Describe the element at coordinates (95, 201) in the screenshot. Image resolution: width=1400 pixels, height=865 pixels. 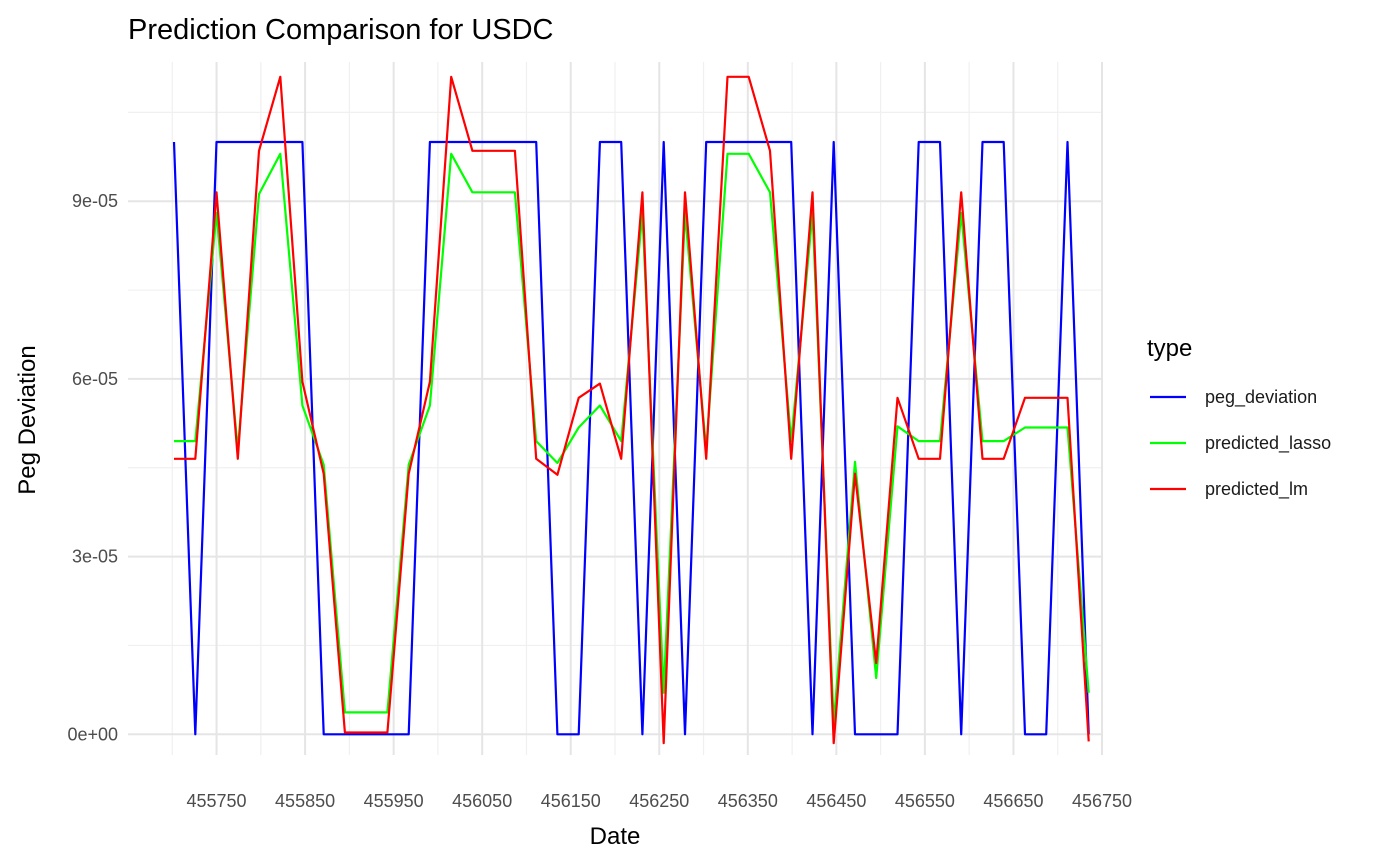
I see `y-tick-label: 9e-05` at that location.